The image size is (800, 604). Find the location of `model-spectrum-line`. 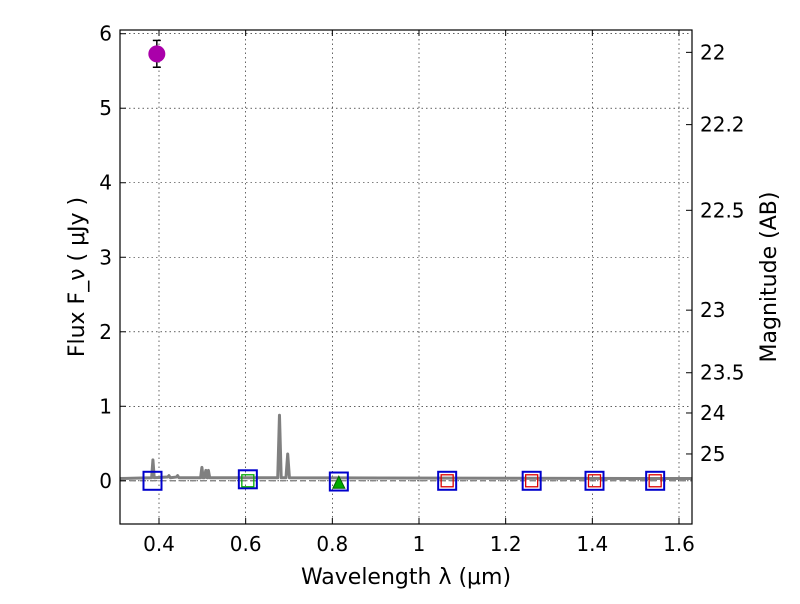

model-spectrum-line is located at coordinates (406, 447).